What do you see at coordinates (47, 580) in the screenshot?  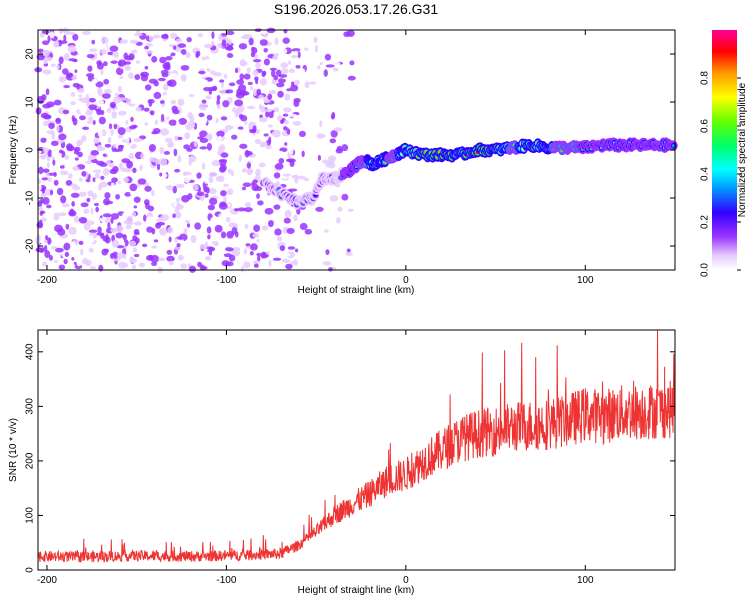 I see `x-tick-label: -200` at bounding box center [47, 580].